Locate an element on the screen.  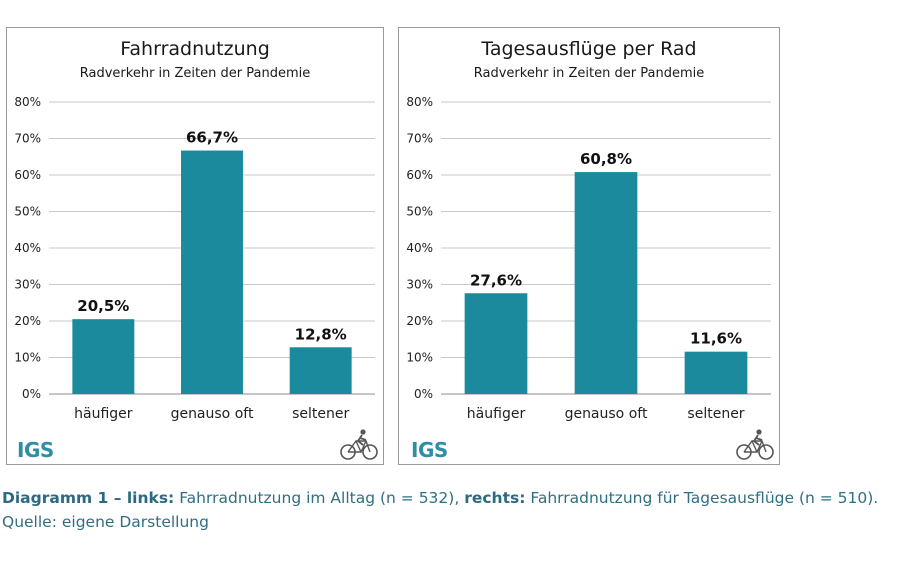
data-label: 66,7% is located at coordinates (212, 138).